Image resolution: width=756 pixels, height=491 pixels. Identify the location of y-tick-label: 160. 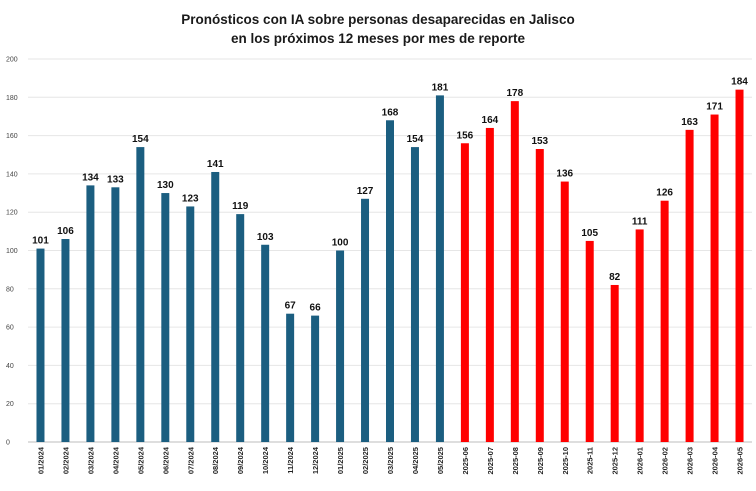
(12, 136).